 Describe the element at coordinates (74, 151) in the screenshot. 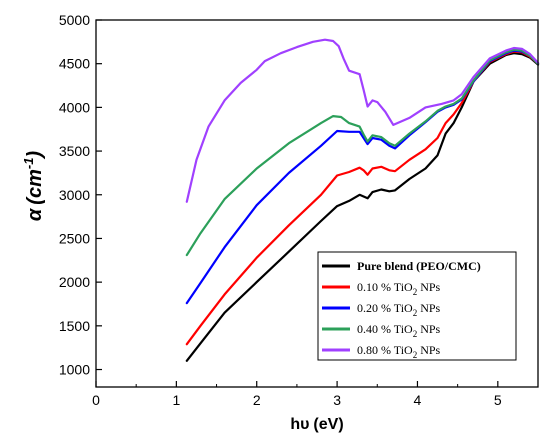

I see `y-tick-label: 3500` at that location.